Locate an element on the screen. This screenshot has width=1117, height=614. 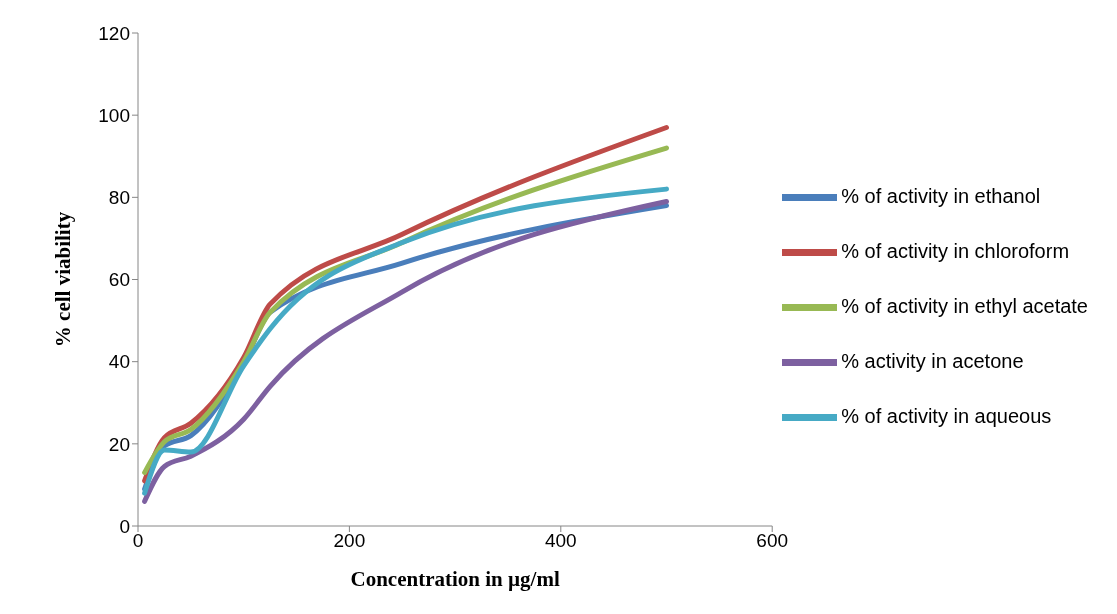
y-tick-label: 100 is located at coordinates (114, 115).